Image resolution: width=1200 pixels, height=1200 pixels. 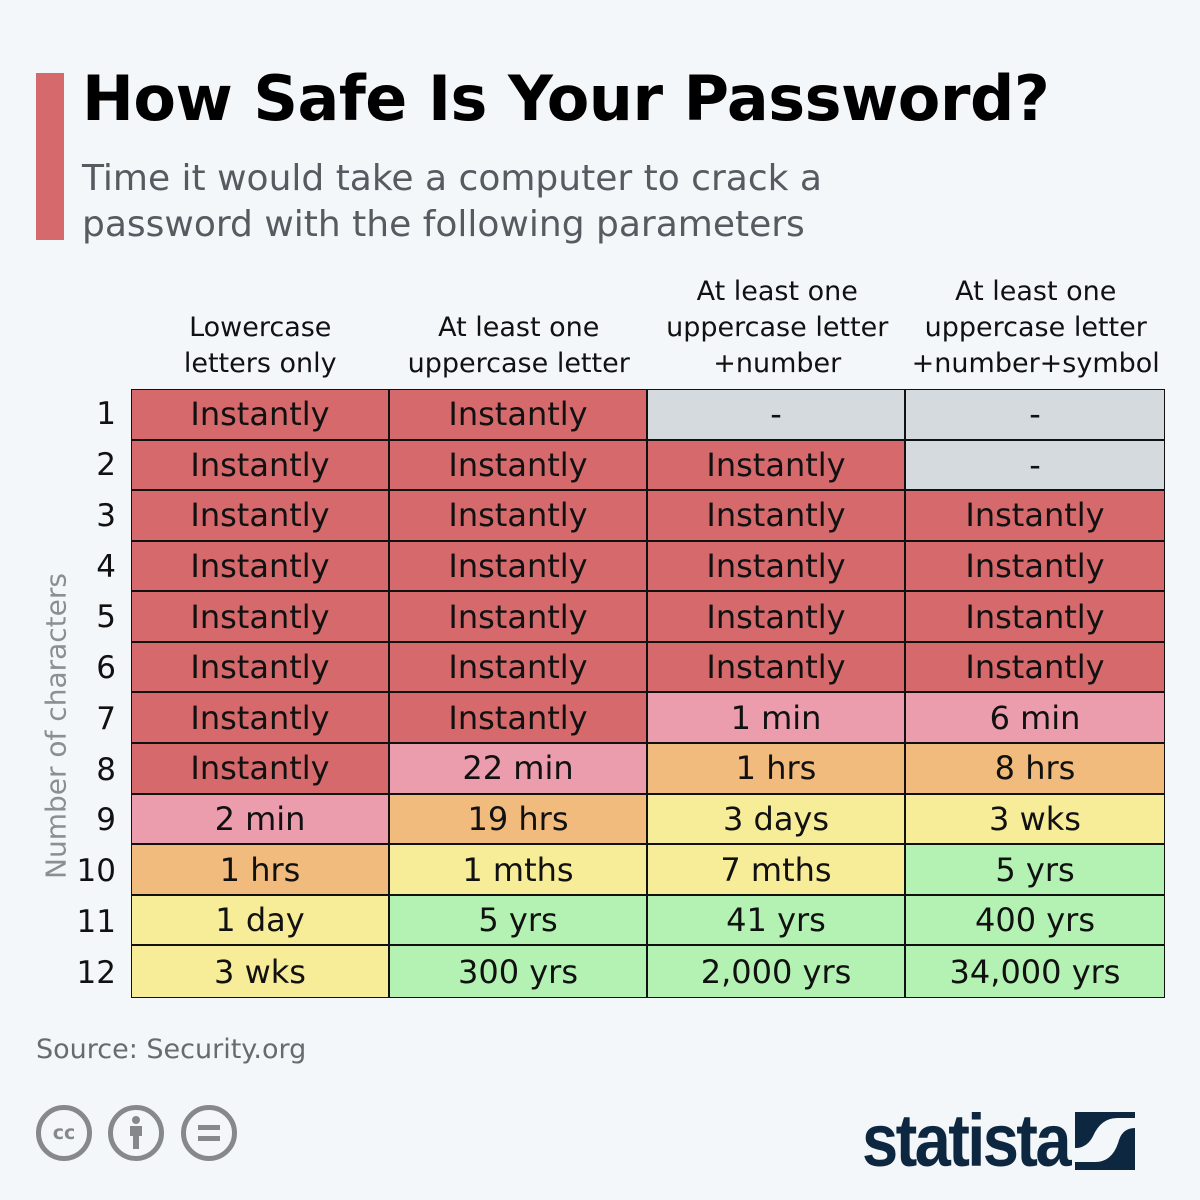 I want to click on table-cell: 2 min, so click(x=261, y=820).